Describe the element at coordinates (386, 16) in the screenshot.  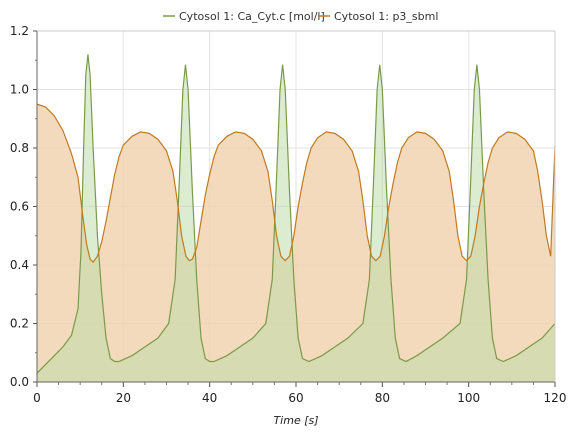
I see `legend-entry: Cytosol 1: p3_sbml` at that location.